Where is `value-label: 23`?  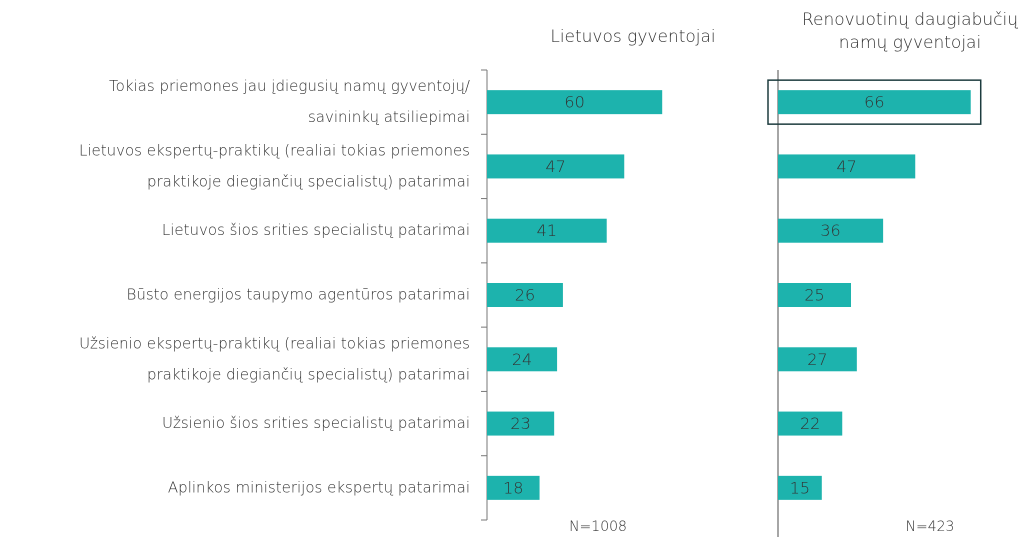 value-label: 23 is located at coordinates (520, 423).